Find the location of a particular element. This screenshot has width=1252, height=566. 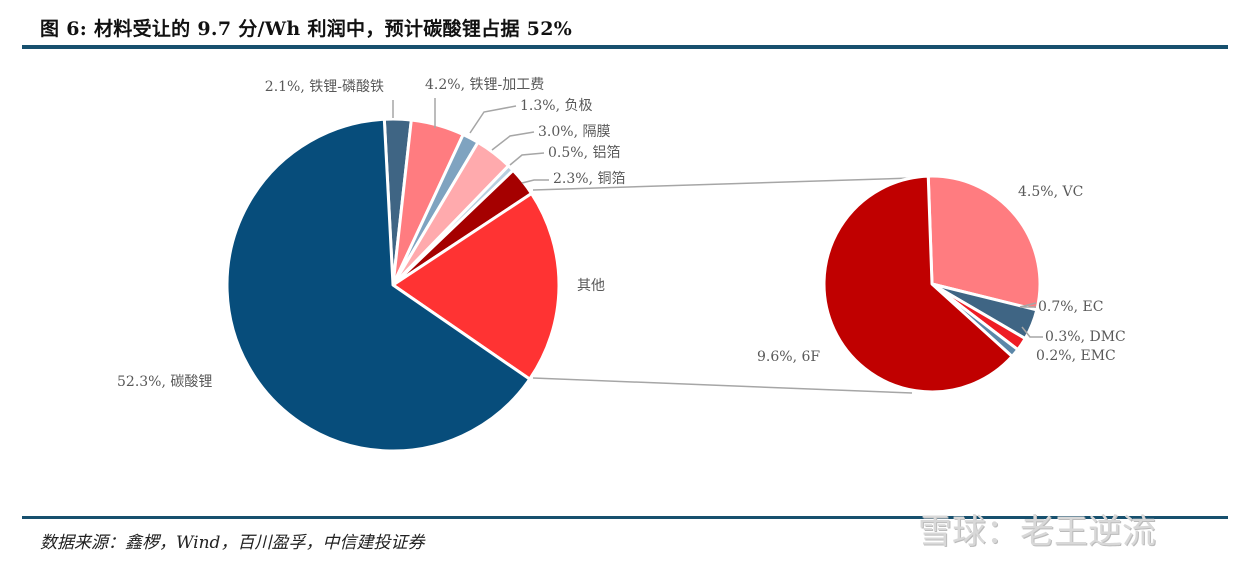

data-label-secondary-3: 0.3%, DMC is located at coordinates (1085, 337).